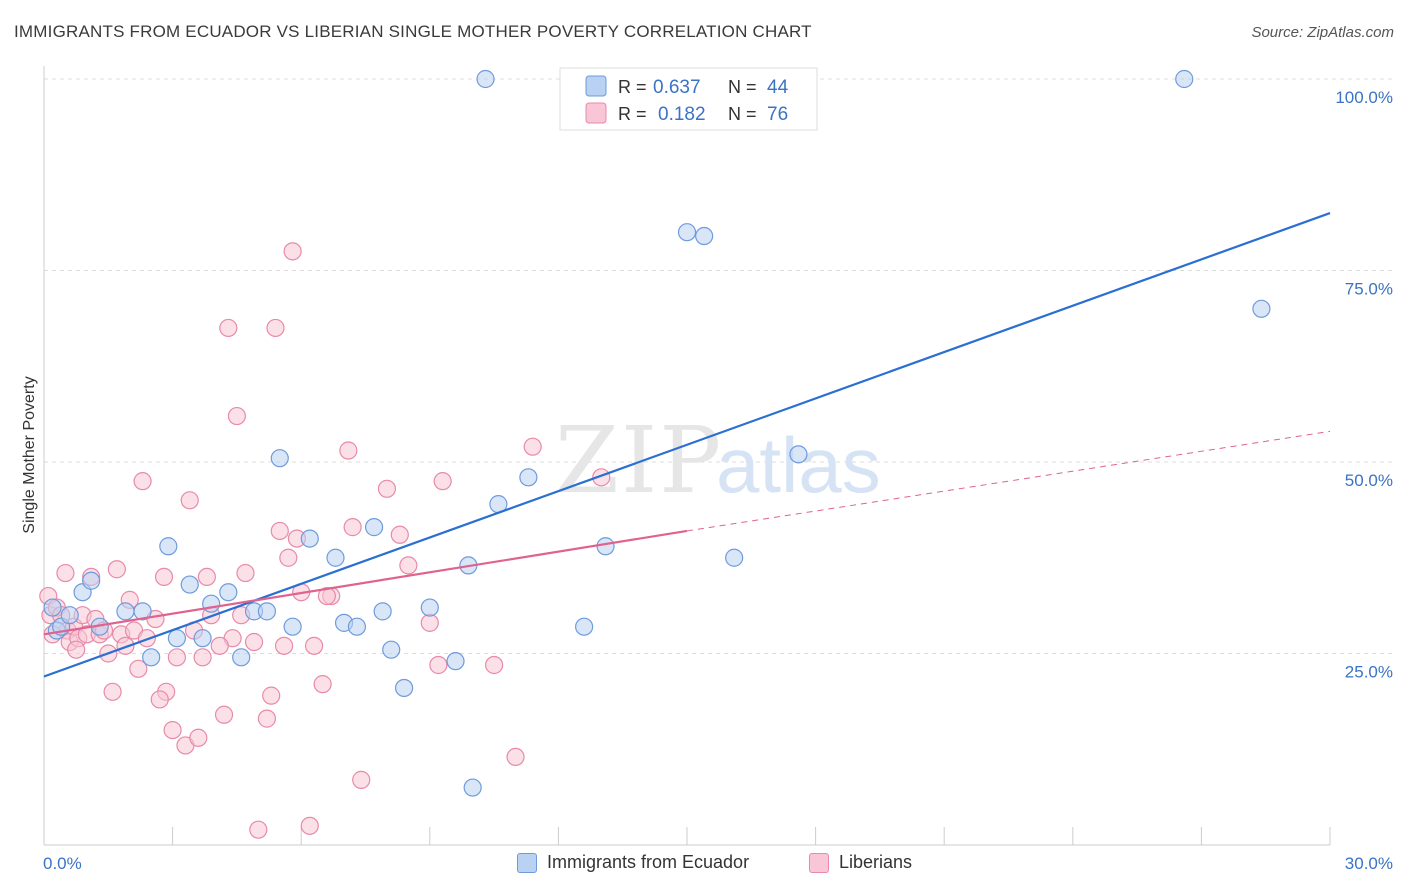  I want to click on bottom-legend: Immigrants from Ecuador Liberians, so click(703, 865).